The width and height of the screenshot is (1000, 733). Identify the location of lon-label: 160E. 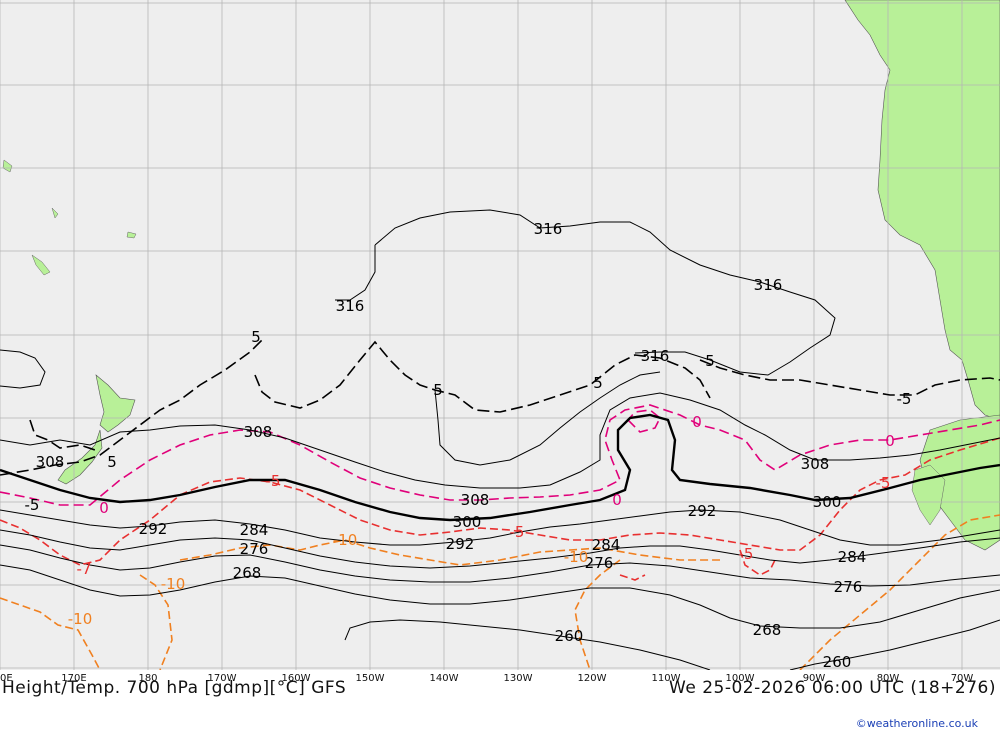
(6, 678).